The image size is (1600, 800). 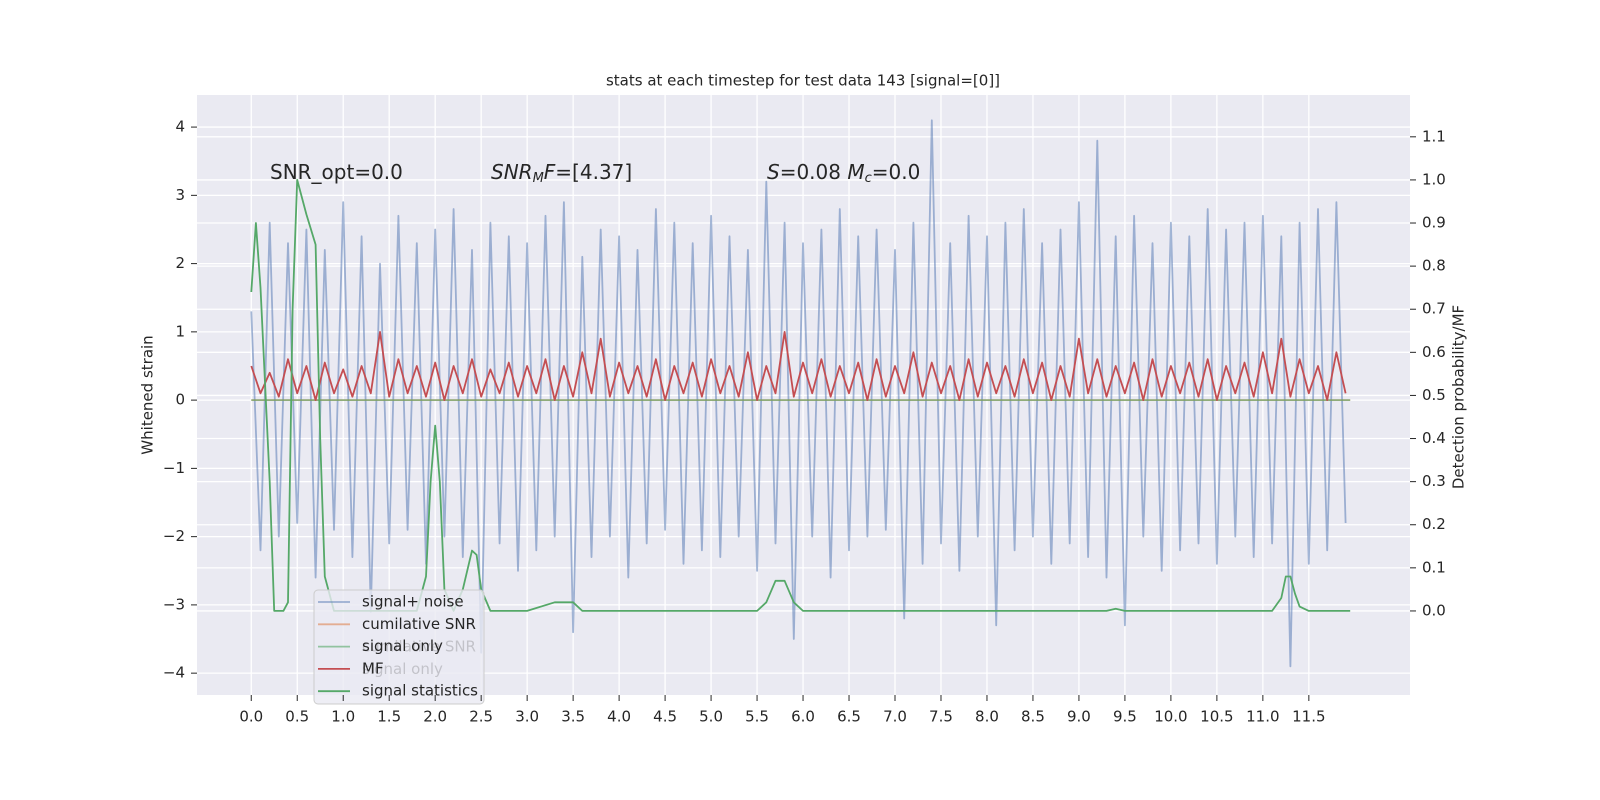 I want to click on x-tick-label: 3.0, so click(x=527, y=717).